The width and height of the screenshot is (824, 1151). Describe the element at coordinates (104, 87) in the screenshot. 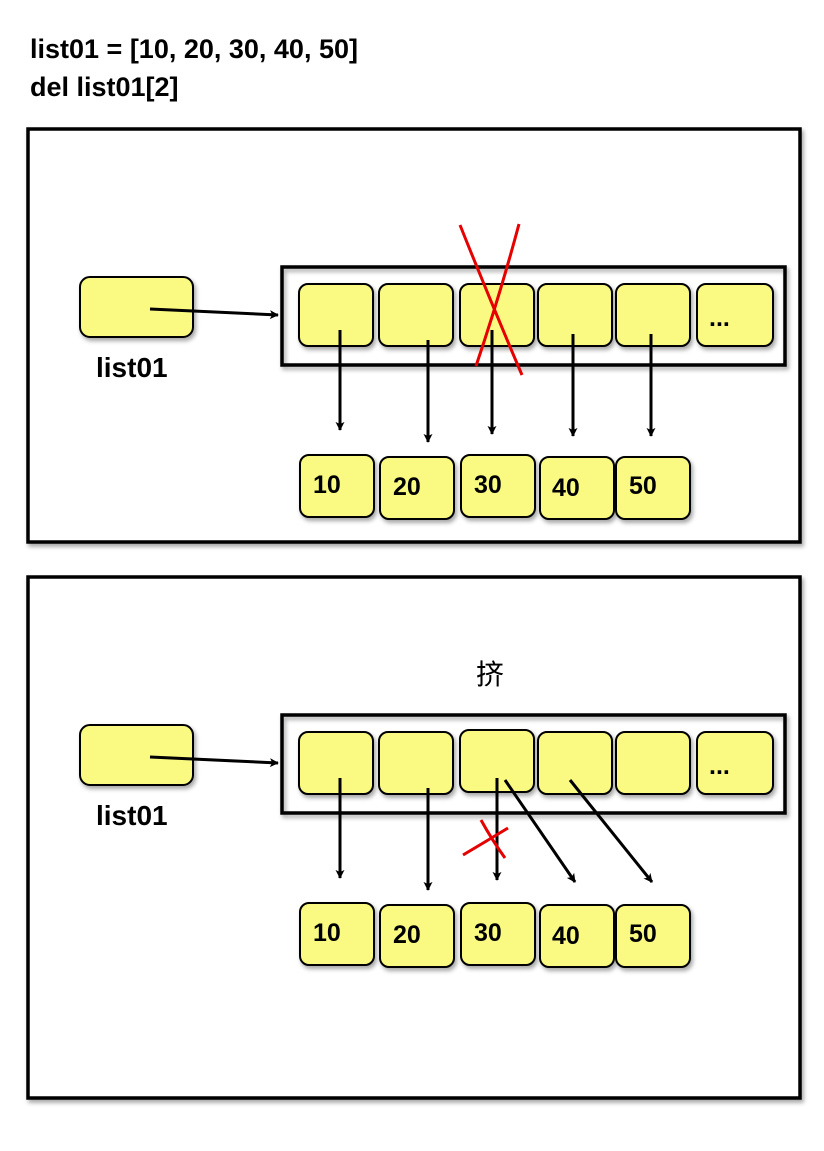

I see `code-line-2: del list01[2]` at that location.